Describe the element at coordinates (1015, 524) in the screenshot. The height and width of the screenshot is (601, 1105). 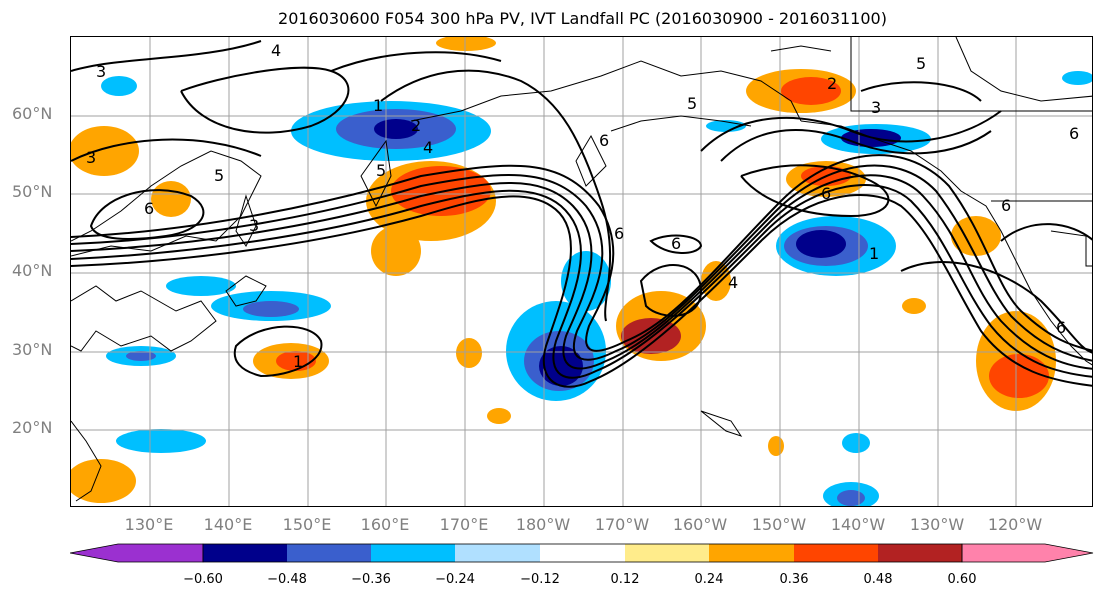
I see `lon-label-120w: 120°W` at that location.